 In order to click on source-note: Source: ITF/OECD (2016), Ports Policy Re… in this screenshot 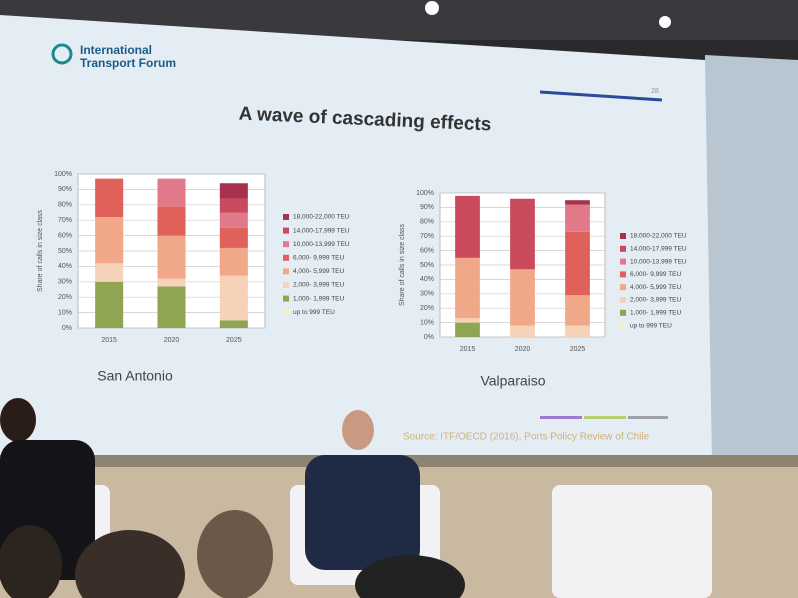, I will do `click(526, 437)`.